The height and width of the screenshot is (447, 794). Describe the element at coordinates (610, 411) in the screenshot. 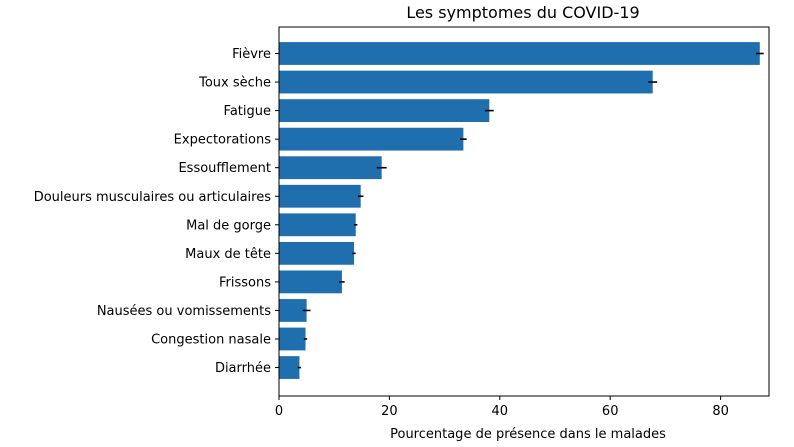

I see `x-tick-label: 60` at that location.